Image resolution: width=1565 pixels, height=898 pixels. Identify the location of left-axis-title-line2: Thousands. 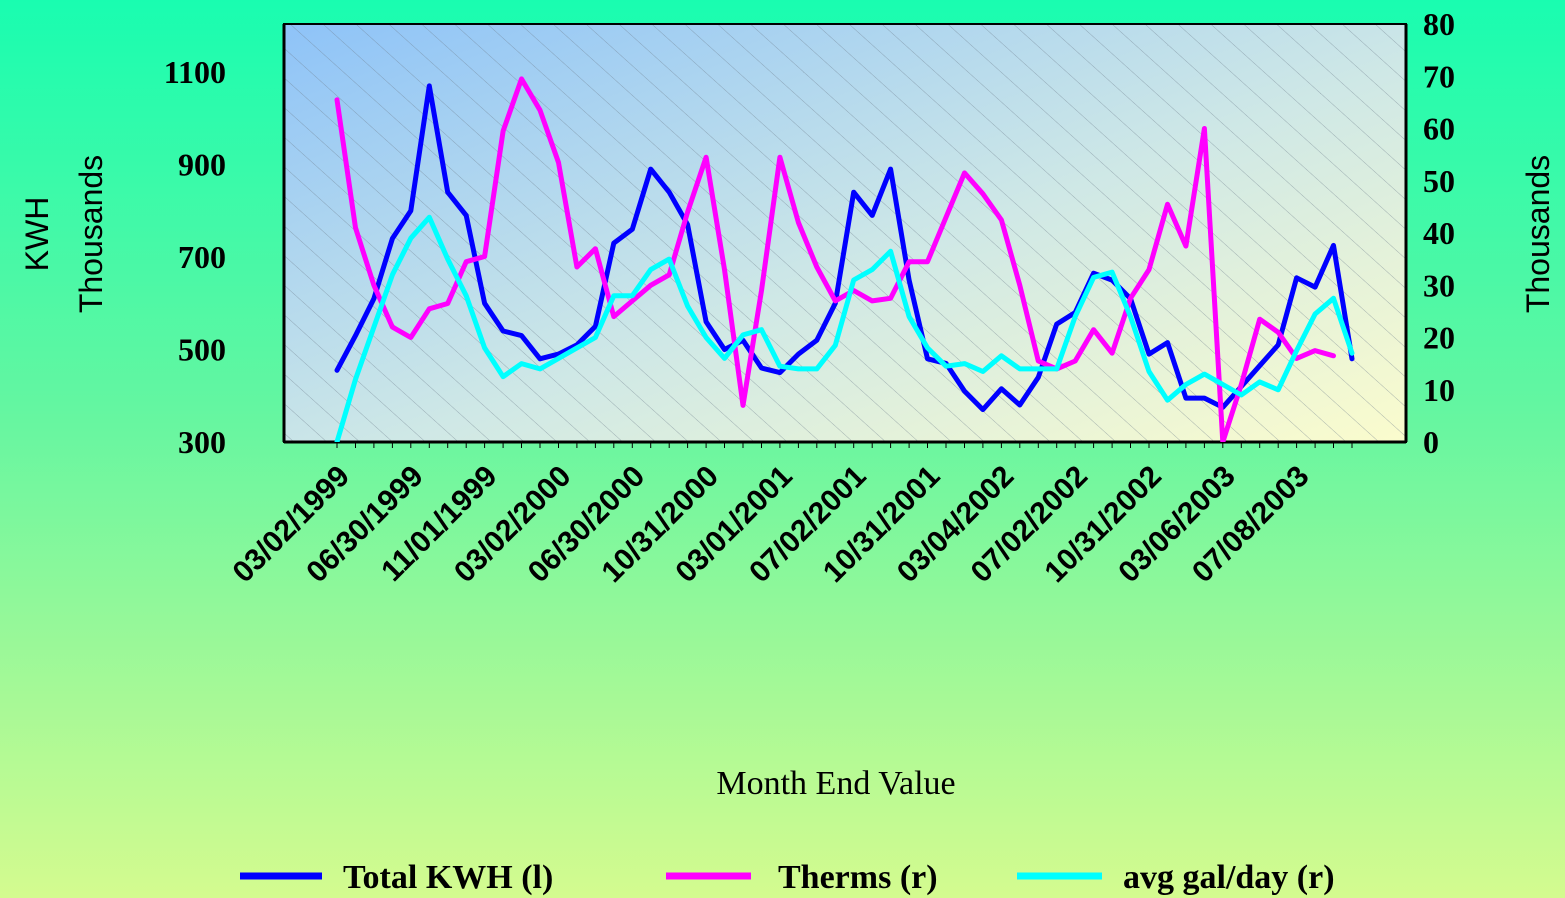
(91, 234).